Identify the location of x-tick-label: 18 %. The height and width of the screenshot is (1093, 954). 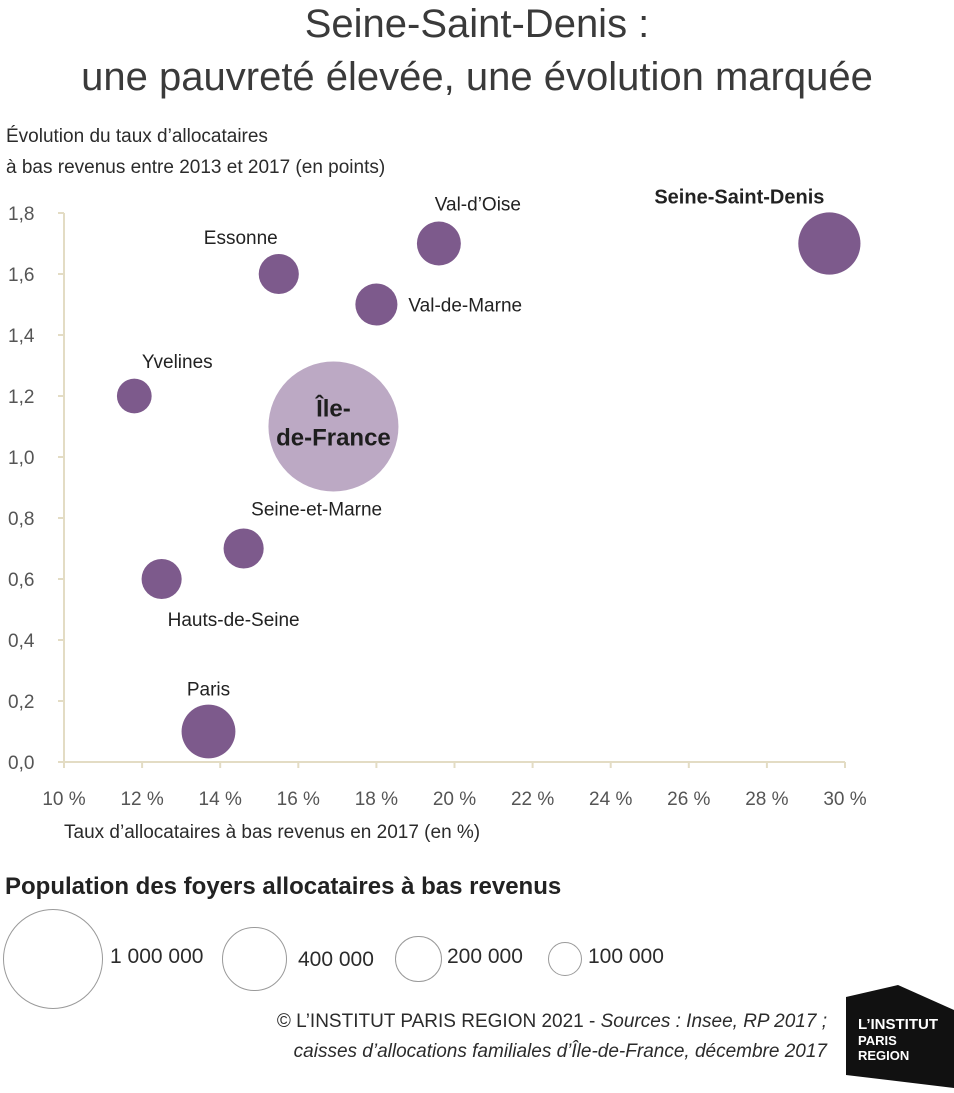
(376, 799).